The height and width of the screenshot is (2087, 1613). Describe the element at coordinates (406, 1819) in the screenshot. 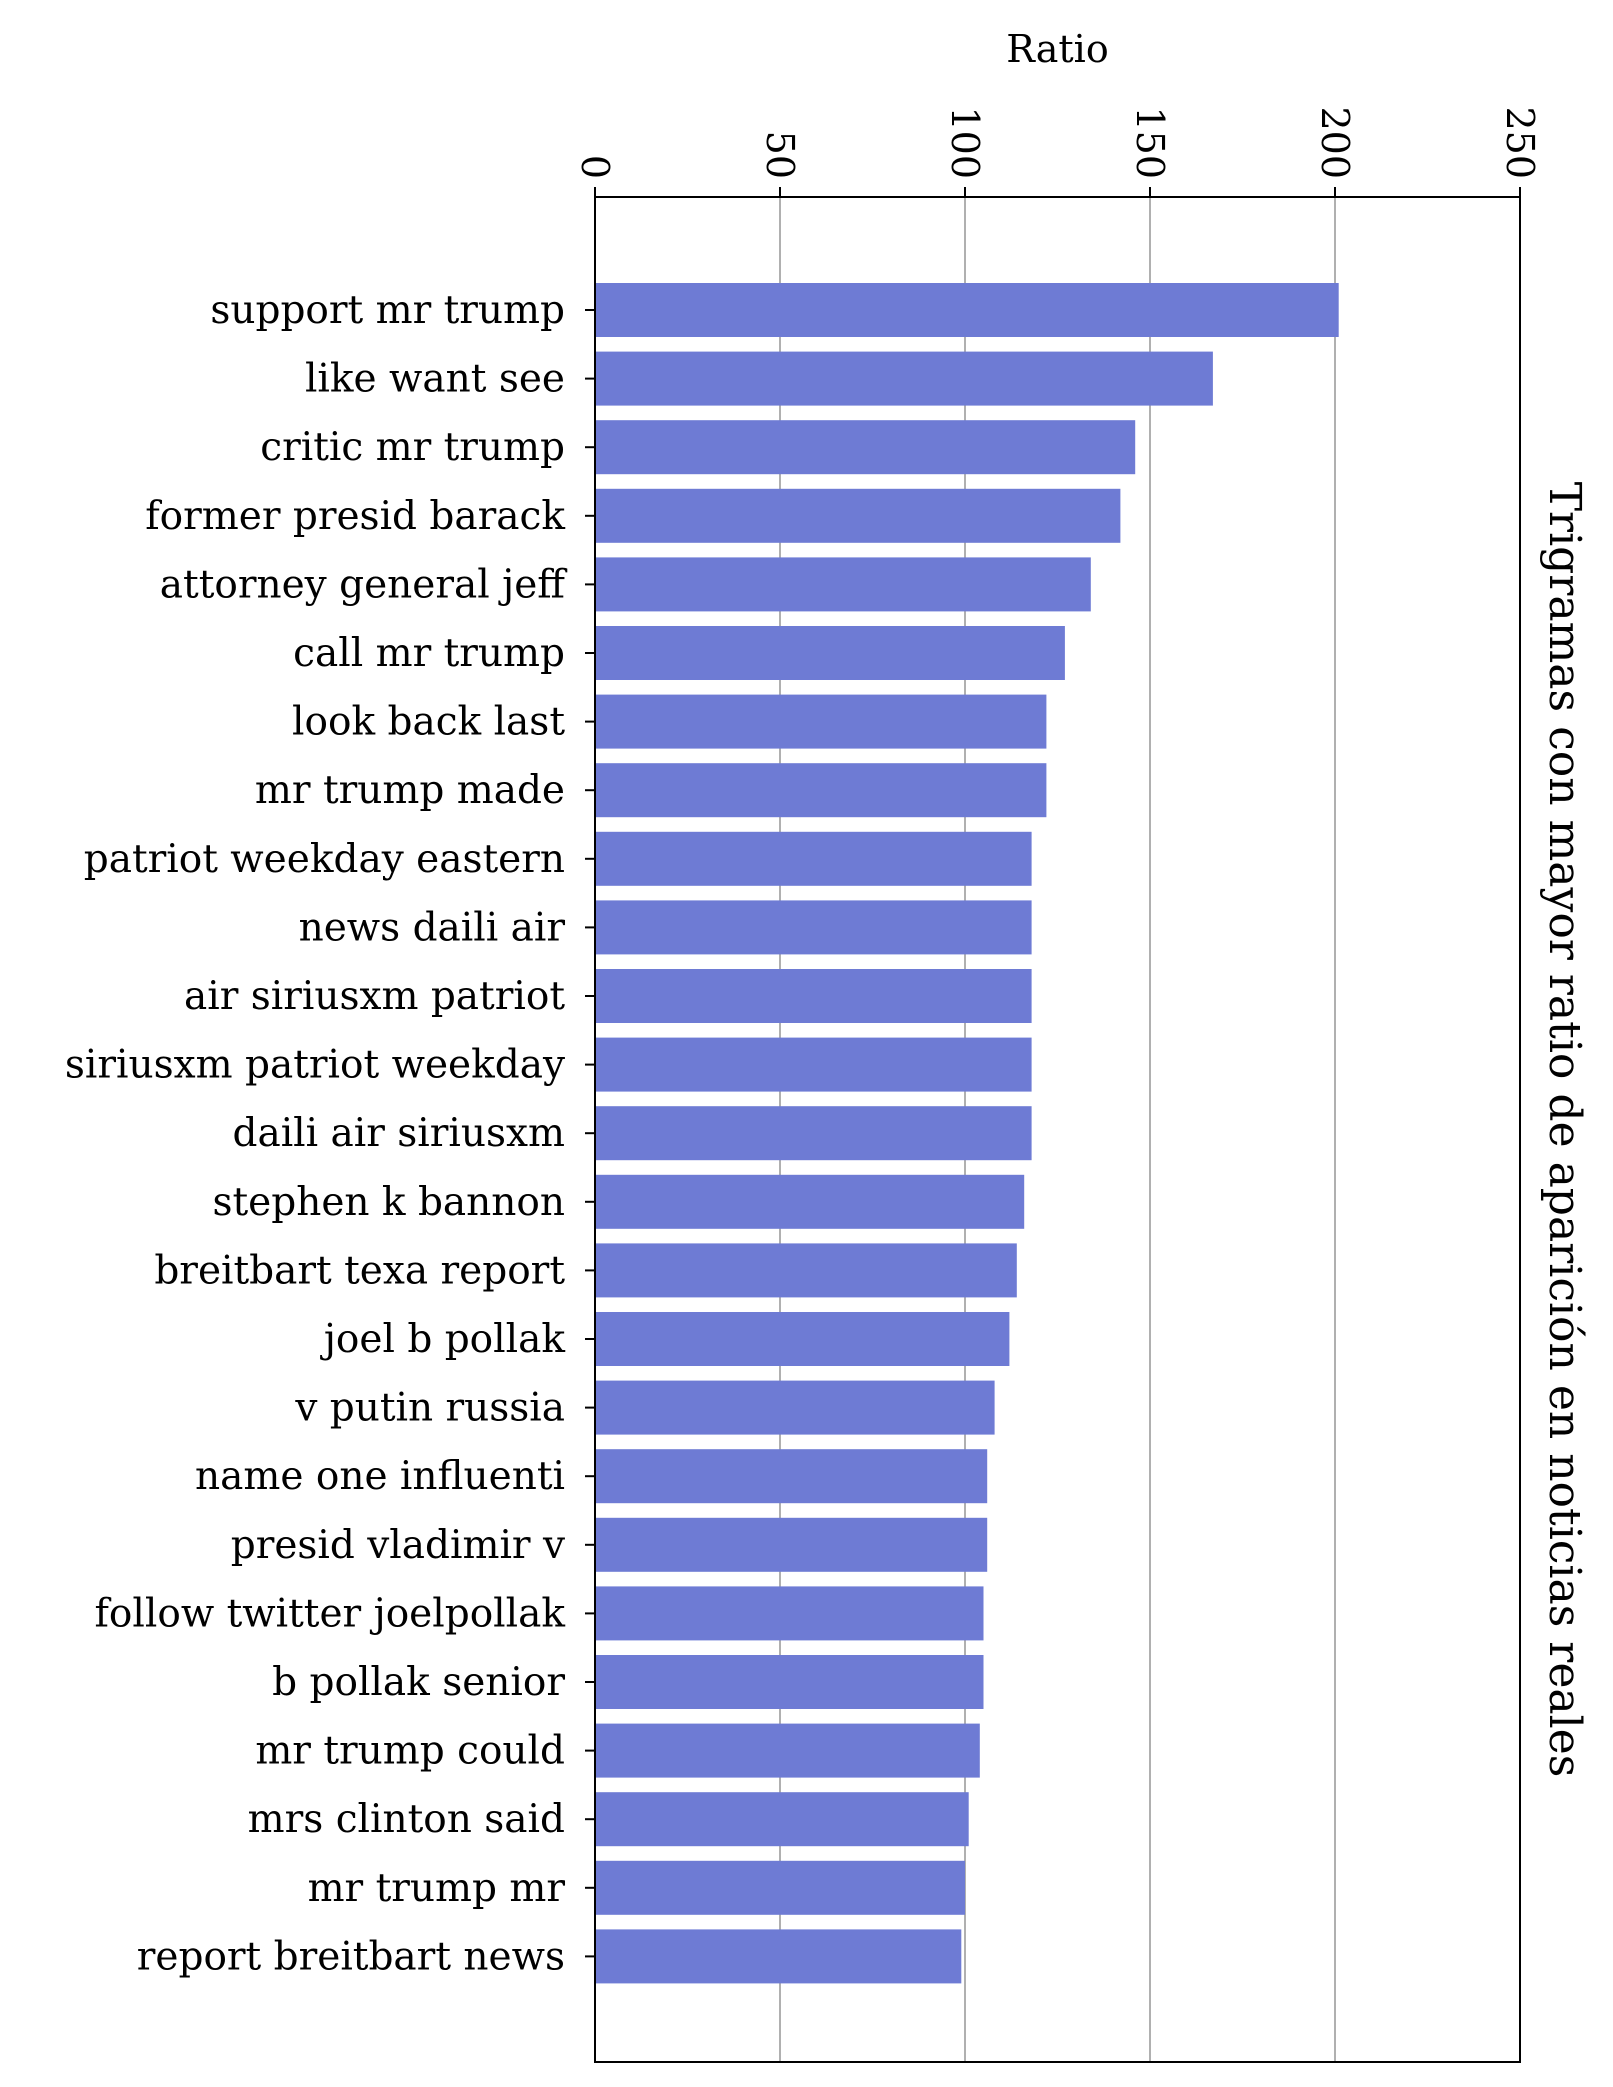

I see `category-label: mrs clinton said` at that location.